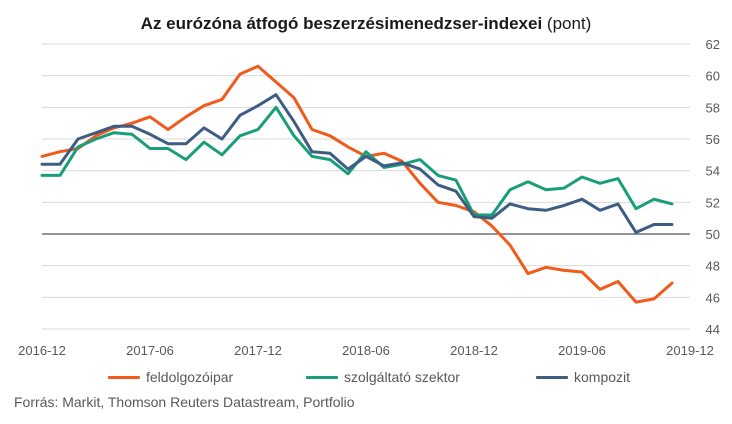 The image size is (732, 424). What do you see at coordinates (713, 329) in the screenshot?
I see `y-tick-label: 44` at bounding box center [713, 329].